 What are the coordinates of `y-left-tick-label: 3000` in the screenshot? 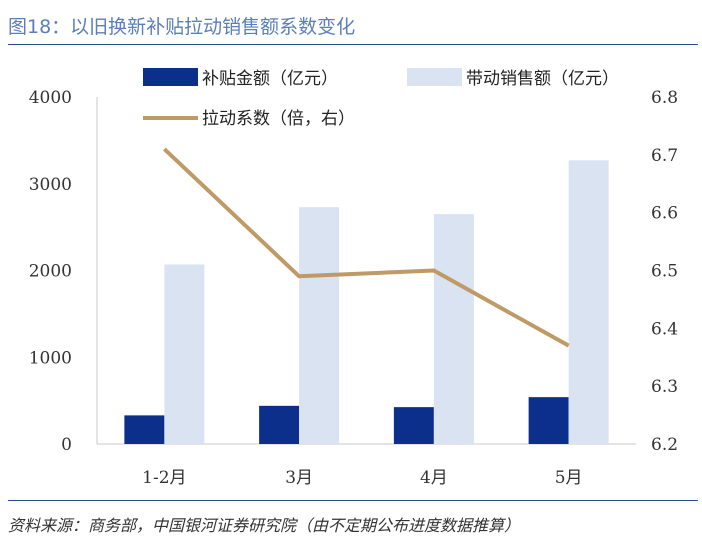 It's located at (50, 185).